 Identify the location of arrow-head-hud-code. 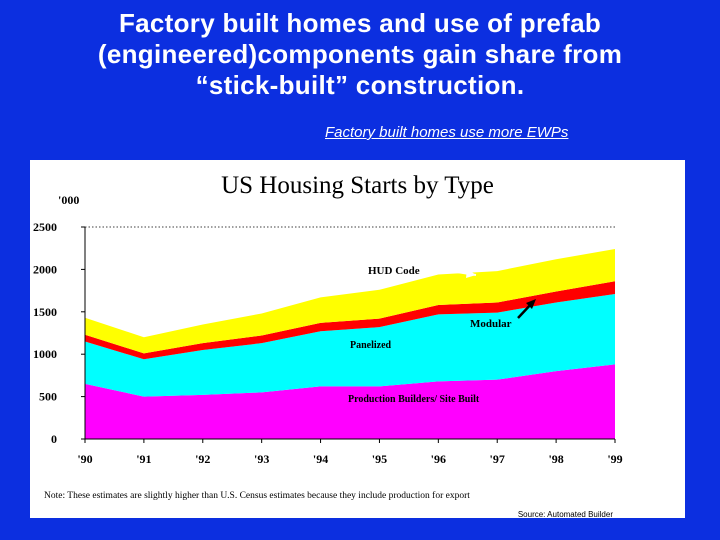
(471, 273).